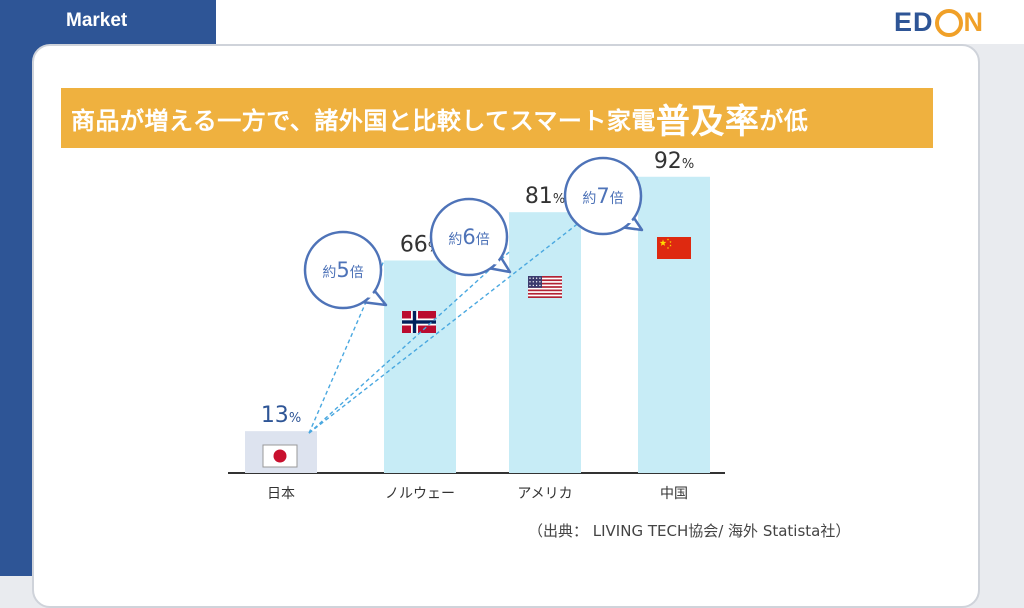 The width and height of the screenshot is (1024, 608). I want to click on tick-label: 中国, so click(674, 494).